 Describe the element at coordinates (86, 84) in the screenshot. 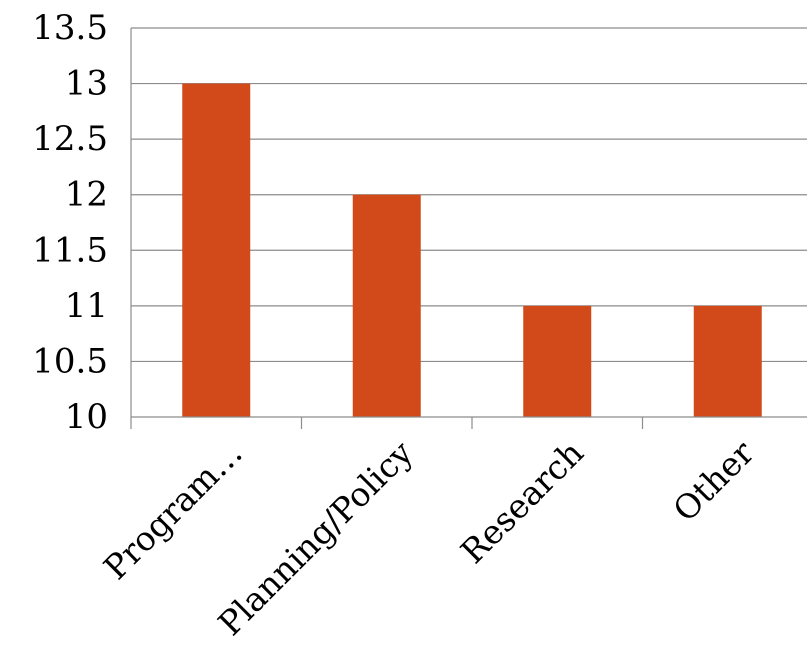

I see `y-tick-label: 13` at that location.